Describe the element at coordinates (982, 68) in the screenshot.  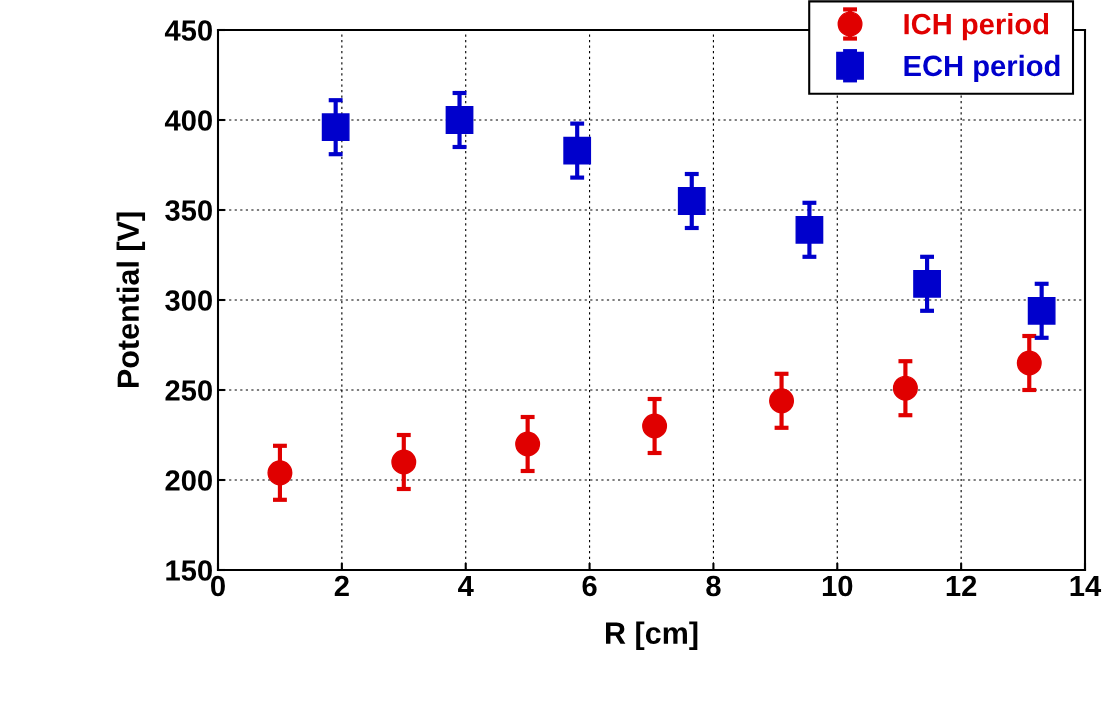
I see `legend-label: ECH period` at that location.